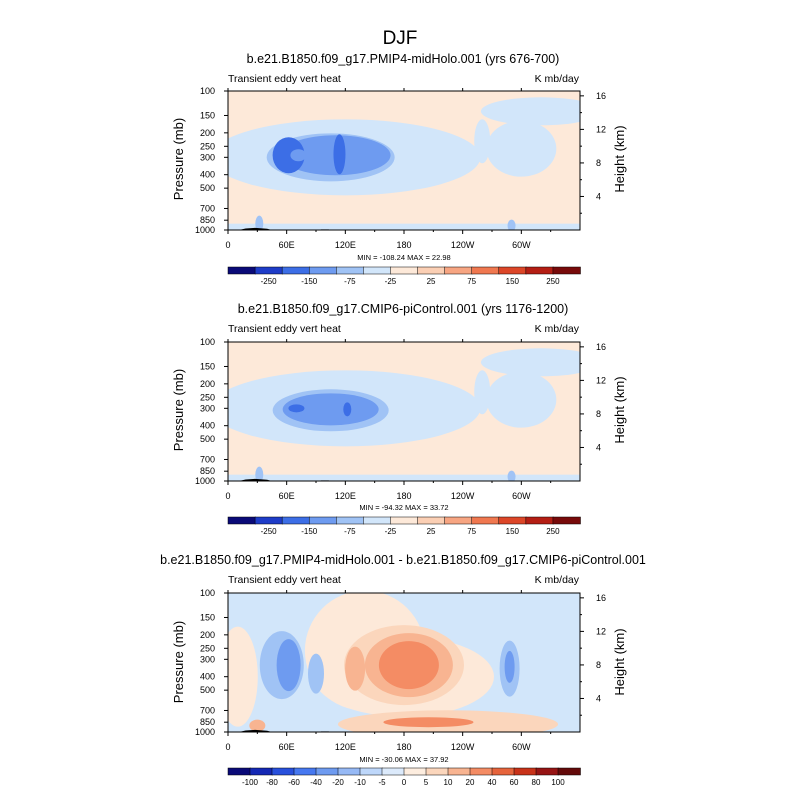  I want to click on min-max-label: MIN = -108.24 MAX = 22.98, so click(403, 257).